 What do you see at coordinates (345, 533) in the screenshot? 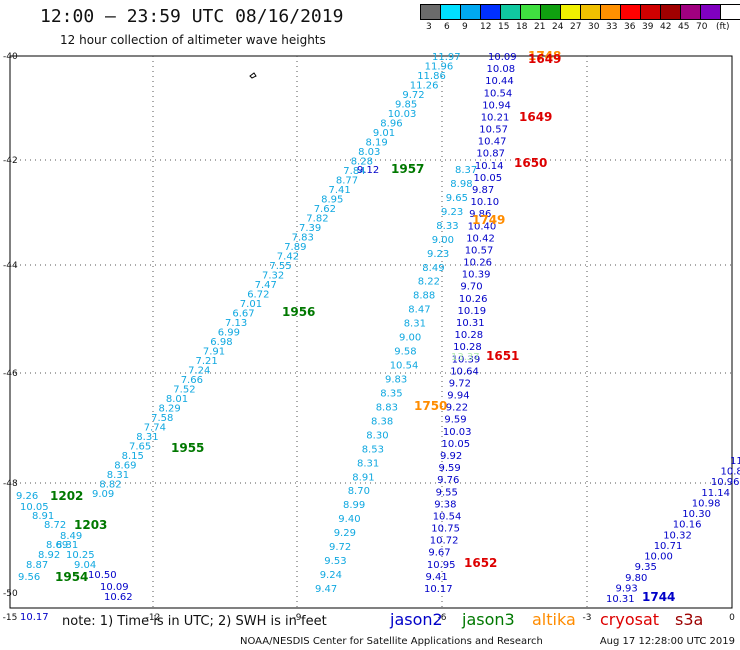
I see `swh-reading-jason2: 9.29` at bounding box center [345, 533].